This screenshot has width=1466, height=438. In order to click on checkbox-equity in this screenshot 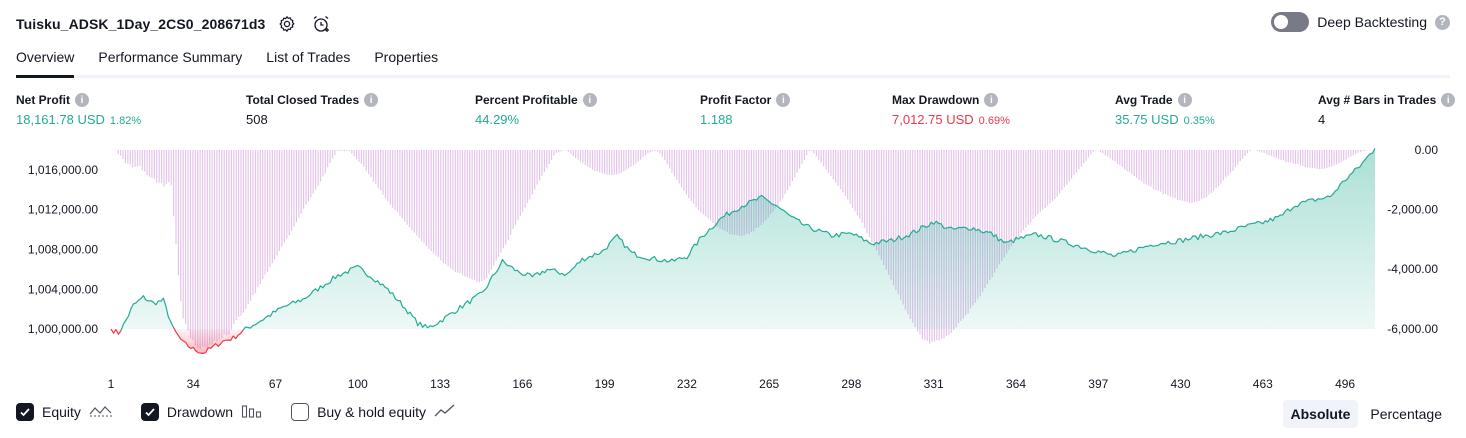, I will do `click(25, 412)`.